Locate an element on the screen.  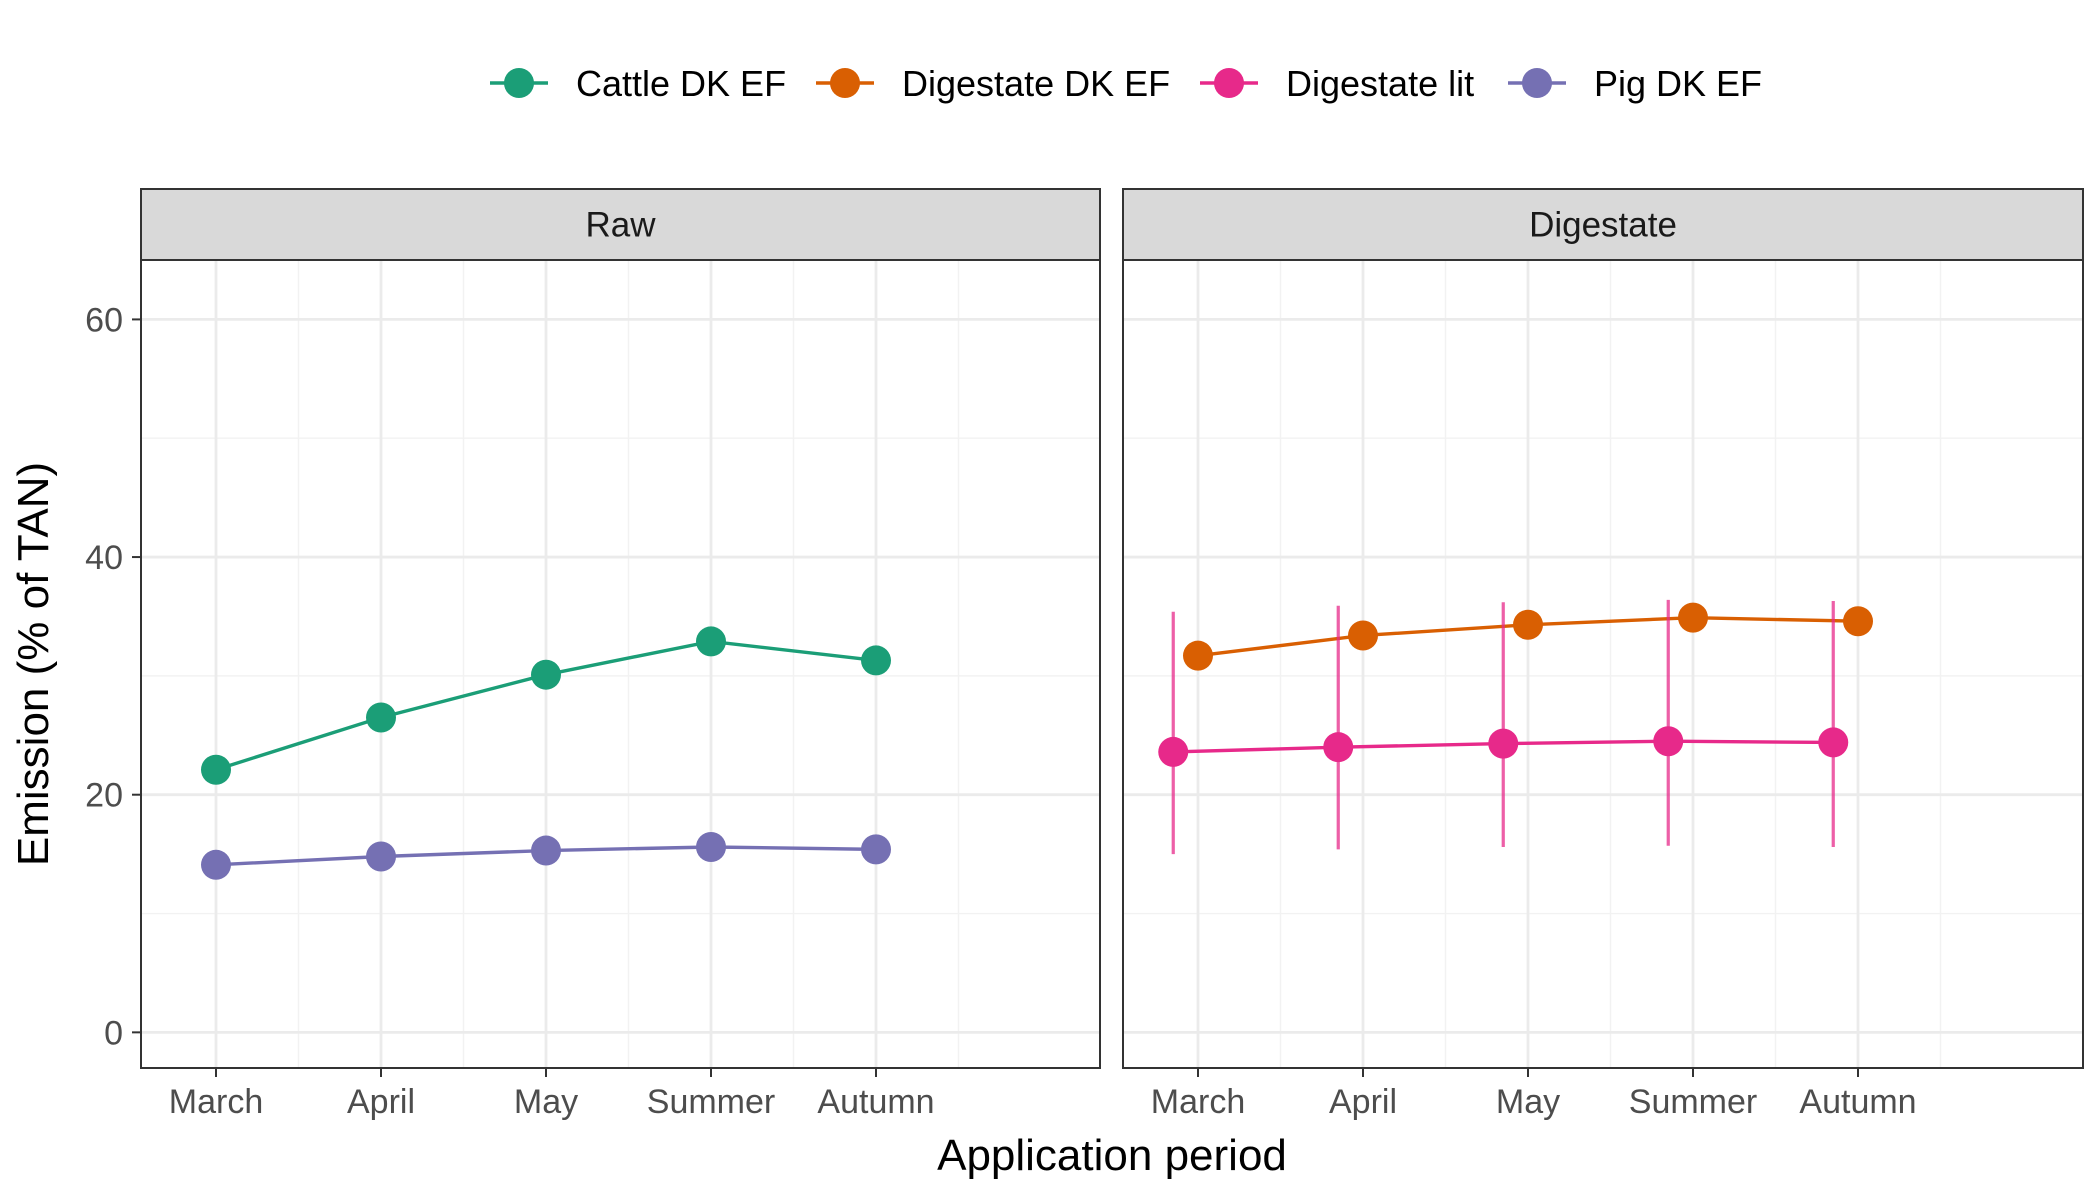
series-digestate-dk-ef is located at coordinates (1528, 636).